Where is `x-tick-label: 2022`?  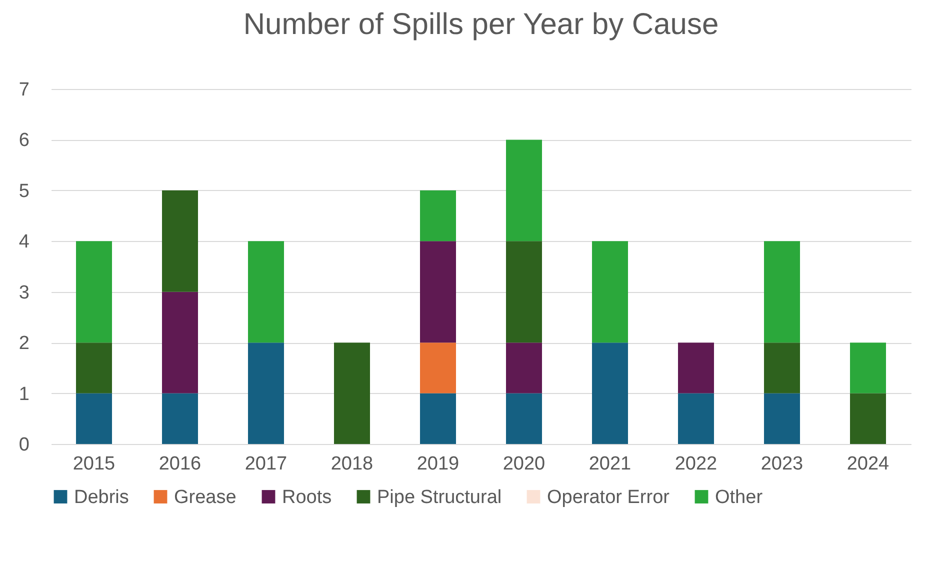
x-tick-label: 2022 is located at coordinates (696, 464).